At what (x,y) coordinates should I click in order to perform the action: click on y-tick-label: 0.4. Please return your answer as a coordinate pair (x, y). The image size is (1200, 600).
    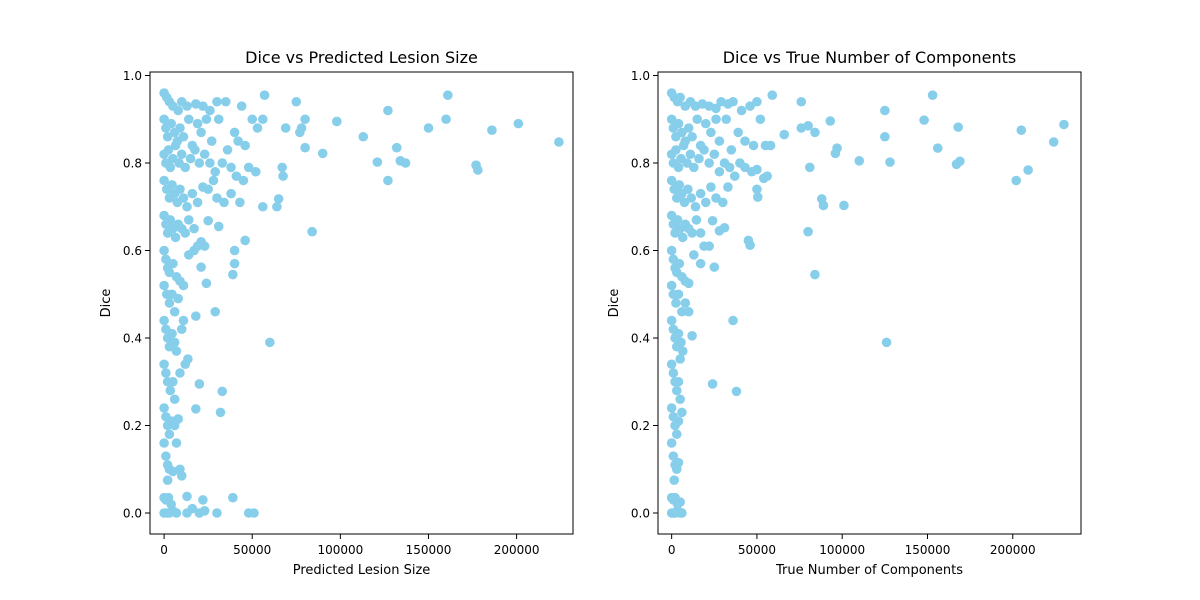
    Looking at the image, I should click on (132, 339).